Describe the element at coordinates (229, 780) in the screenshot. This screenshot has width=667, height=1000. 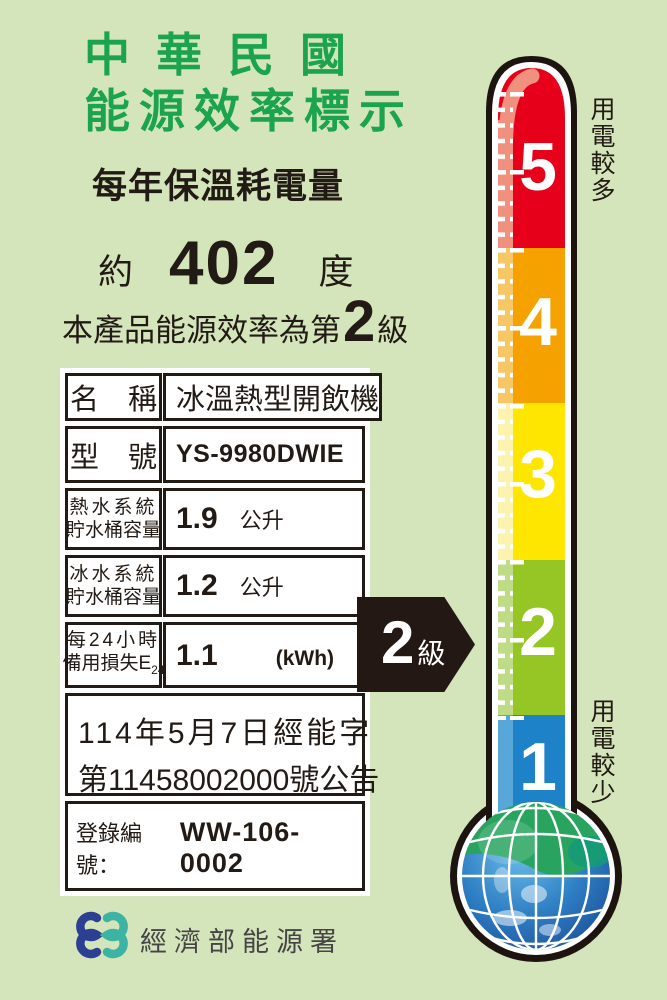
I see `announcement-line2: 第11458002000號公告` at that location.